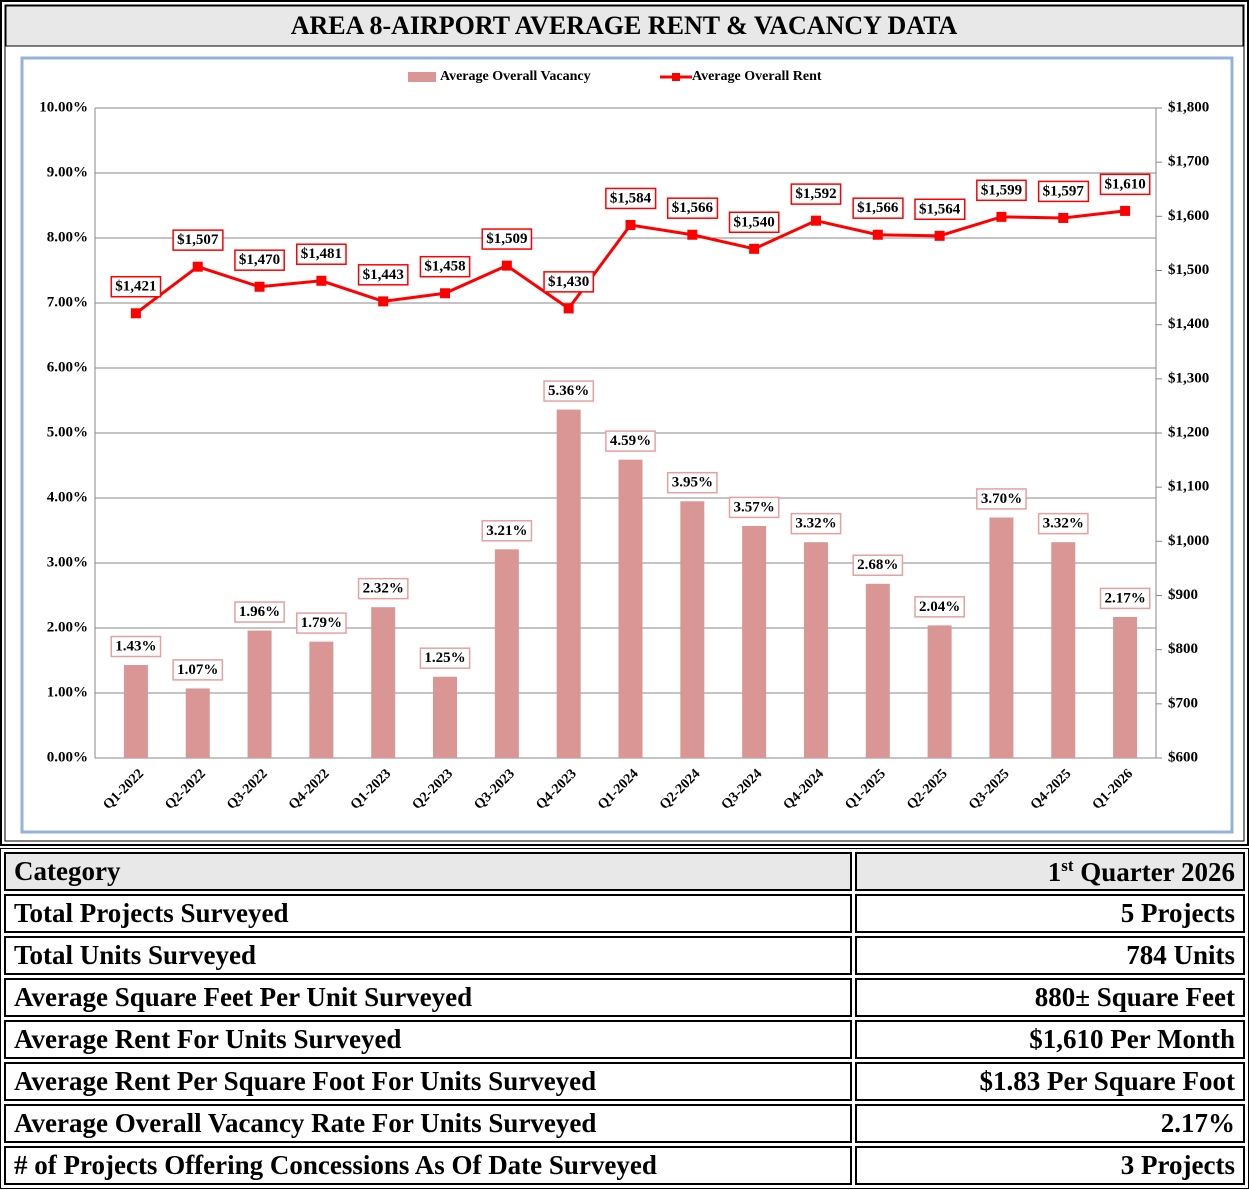 This screenshot has height=1190, width=1249. What do you see at coordinates (67, 627) in the screenshot?
I see `y-tick-label: 2.00%` at bounding box center [67, 627].